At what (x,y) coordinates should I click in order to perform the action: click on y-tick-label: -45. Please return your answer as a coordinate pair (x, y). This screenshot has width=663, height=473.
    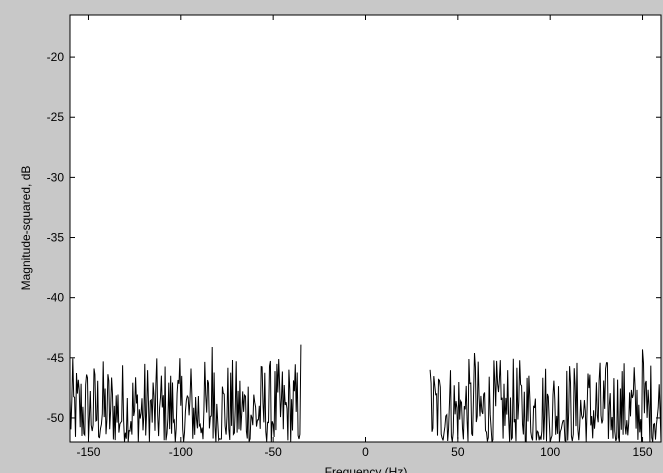
    Looking at the image, I should click on (56, 358).